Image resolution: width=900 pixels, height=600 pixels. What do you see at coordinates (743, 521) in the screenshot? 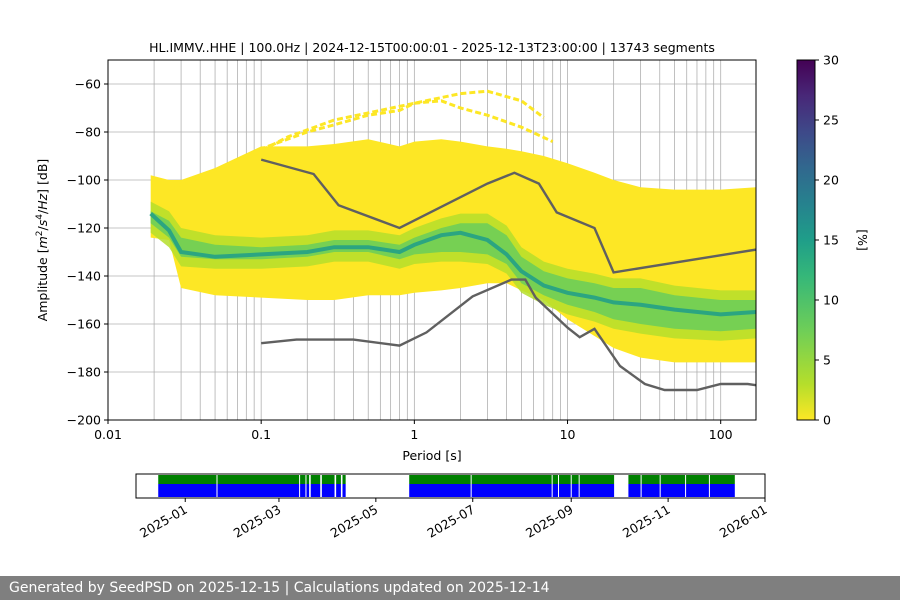
I see `timeline-tick-label: 2026-01` at bounding box center [743, 521].